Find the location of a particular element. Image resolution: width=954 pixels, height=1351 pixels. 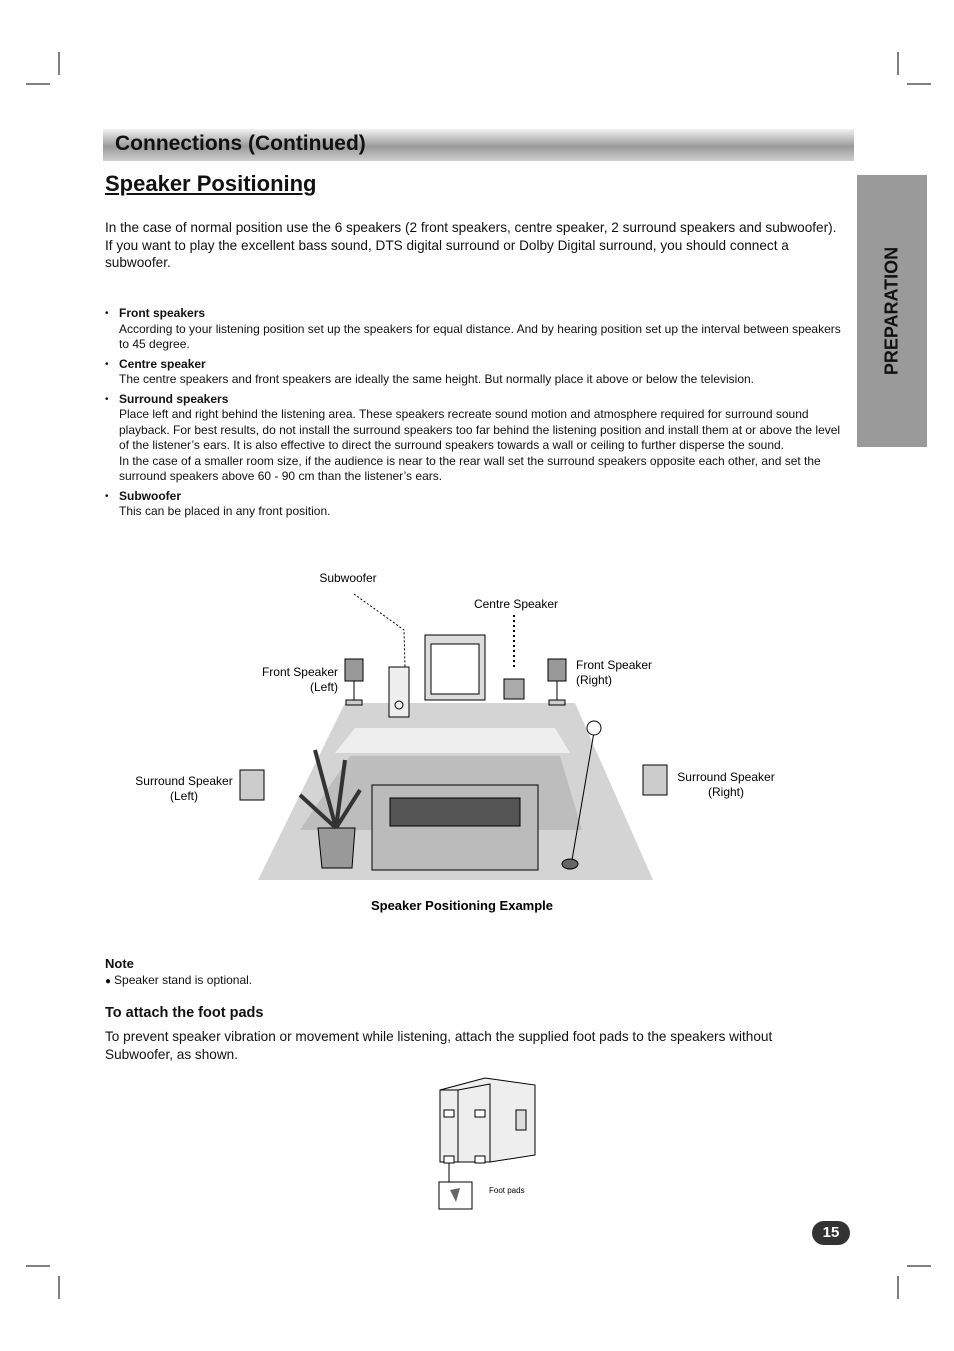

bullet-title: Front speakers is located at coordinates (162, 313).